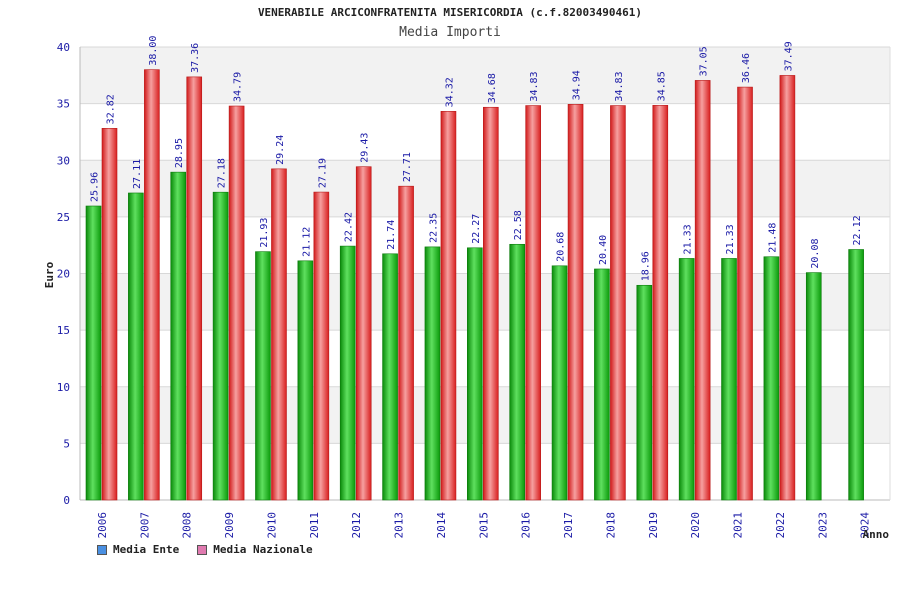  Describe the element at coordinates (610, 525) in the screenshot. I see `x-tick-label: 2018` at that location.